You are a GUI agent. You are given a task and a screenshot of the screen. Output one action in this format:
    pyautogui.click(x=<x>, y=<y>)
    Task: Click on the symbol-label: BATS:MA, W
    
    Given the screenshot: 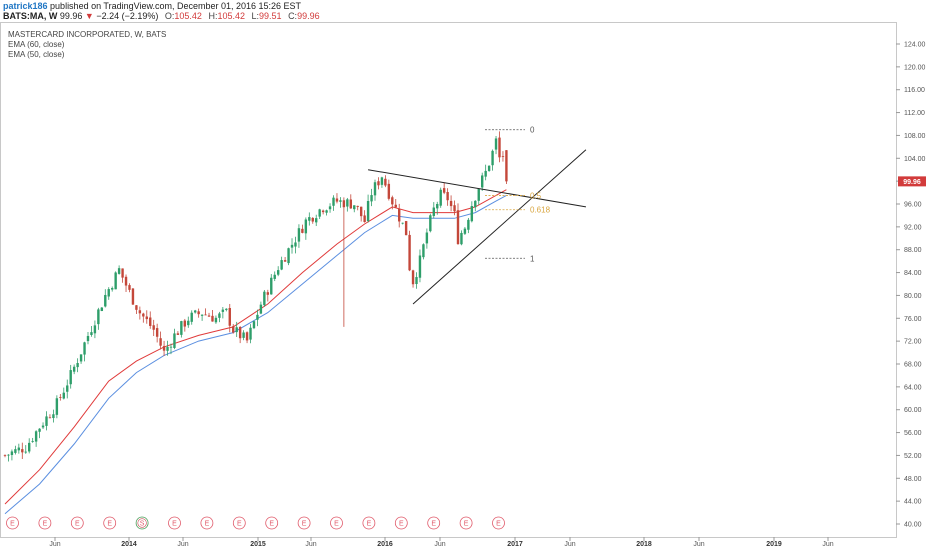 What is the action you would take?
    pyautogui.click(x=30, y=16)
    